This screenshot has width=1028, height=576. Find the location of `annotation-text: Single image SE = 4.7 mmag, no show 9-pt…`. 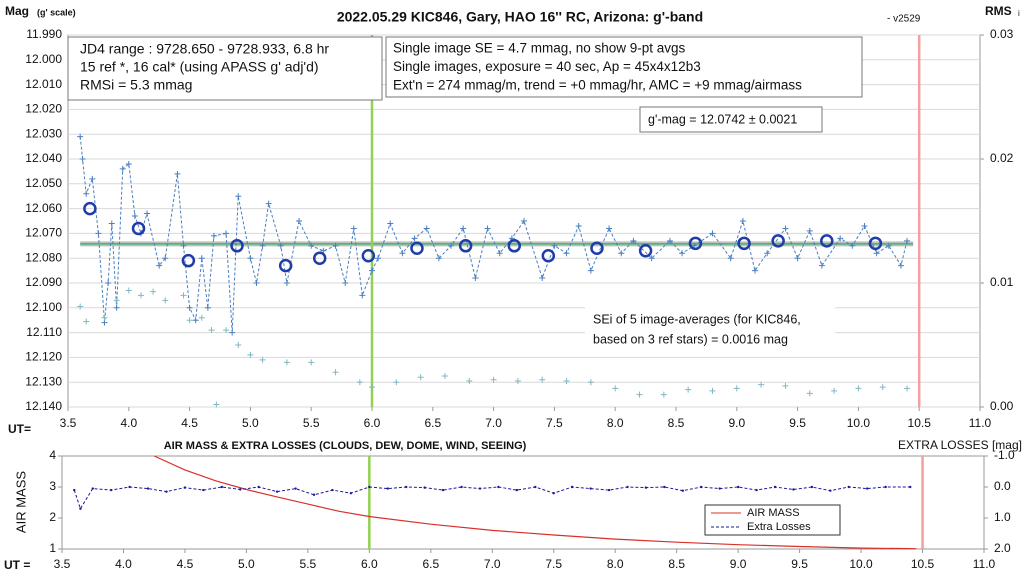

annotation-text: Single image SE = 4.7 mmag, no show 9-pt… is located at coordinates (539, 48).